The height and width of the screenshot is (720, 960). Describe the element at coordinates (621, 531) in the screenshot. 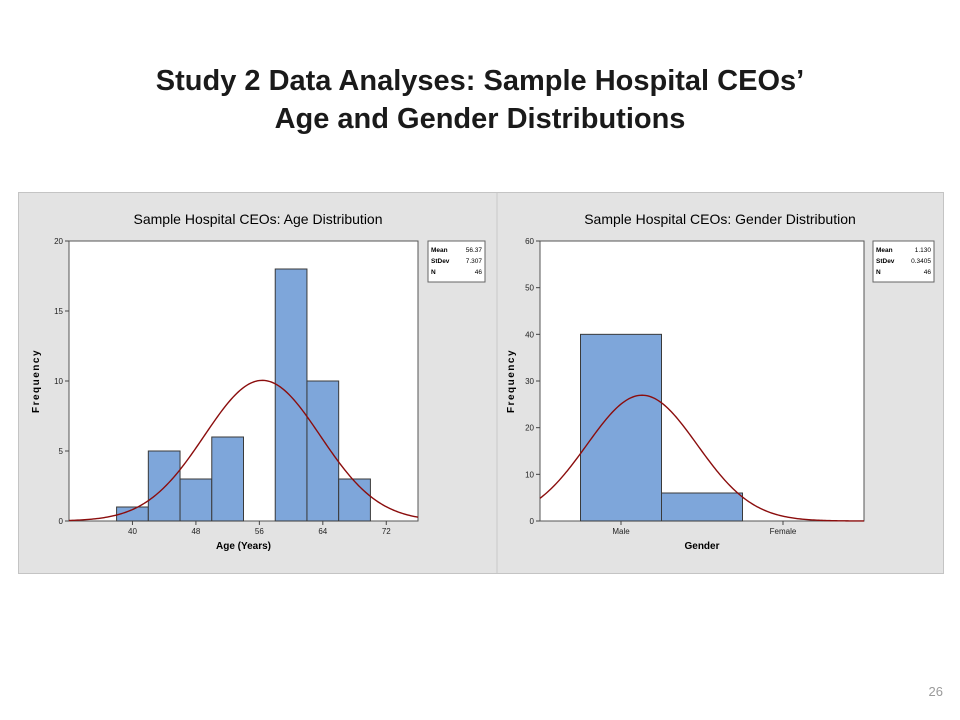

I see `x-tick-label: Male` at that location.